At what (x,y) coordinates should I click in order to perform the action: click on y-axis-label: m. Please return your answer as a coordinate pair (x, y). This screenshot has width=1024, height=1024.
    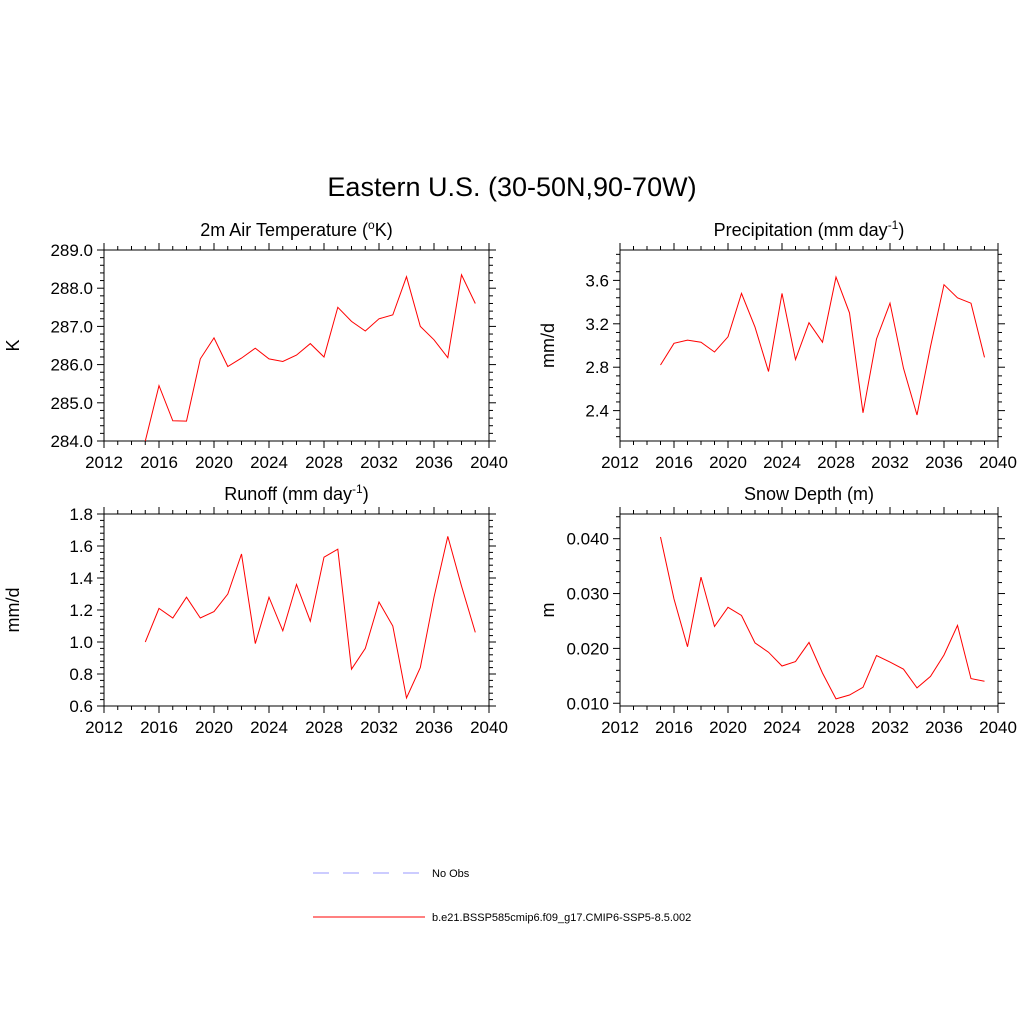
    Looking at the image, I should click on (548, 610).